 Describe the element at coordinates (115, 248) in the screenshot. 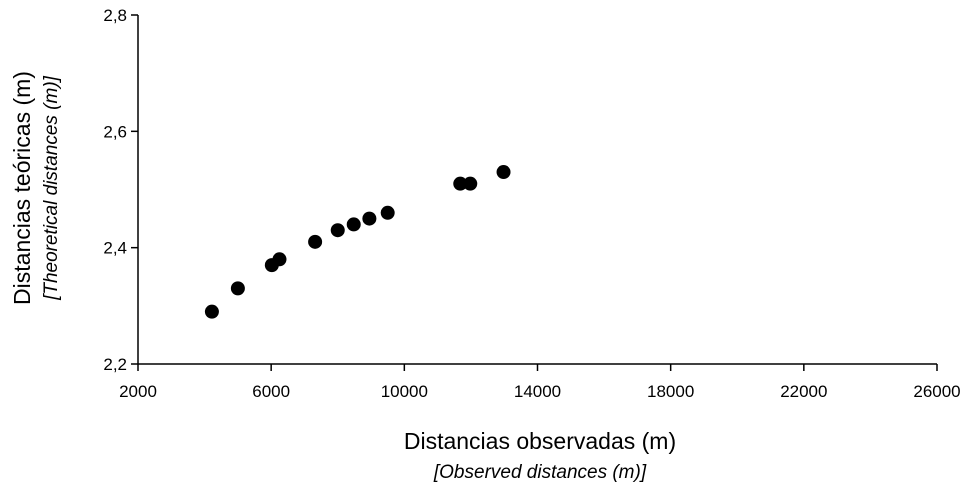

I see `y-tick-label: 2,4` at that location.